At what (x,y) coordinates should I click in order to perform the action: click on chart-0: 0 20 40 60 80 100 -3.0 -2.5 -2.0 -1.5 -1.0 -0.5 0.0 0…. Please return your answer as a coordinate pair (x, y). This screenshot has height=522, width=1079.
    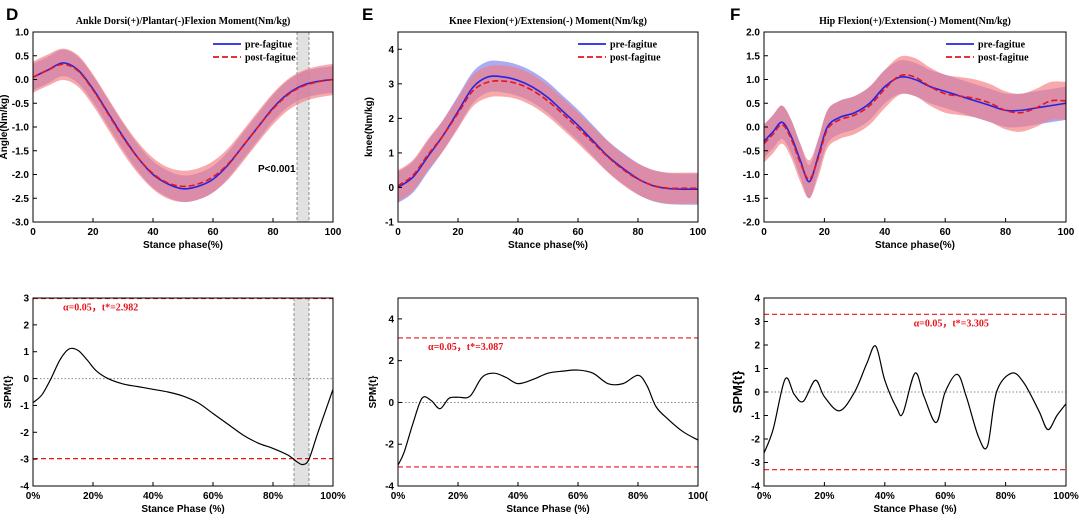
    Looking at the image, I should click on (171, 128).